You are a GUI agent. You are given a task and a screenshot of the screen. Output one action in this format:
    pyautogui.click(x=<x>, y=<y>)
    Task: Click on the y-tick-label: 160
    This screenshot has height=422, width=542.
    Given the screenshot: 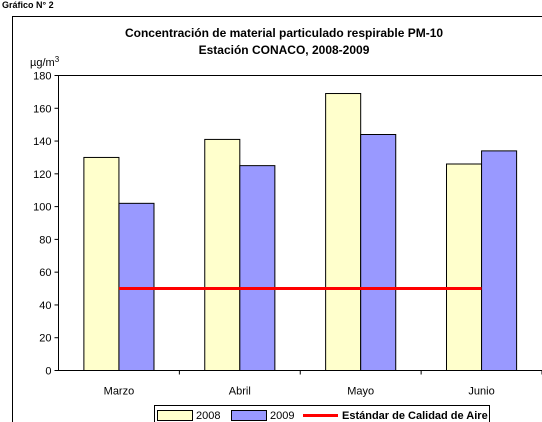 What is the action you would take?
    pyautogui.click(x=42, y=109)
    